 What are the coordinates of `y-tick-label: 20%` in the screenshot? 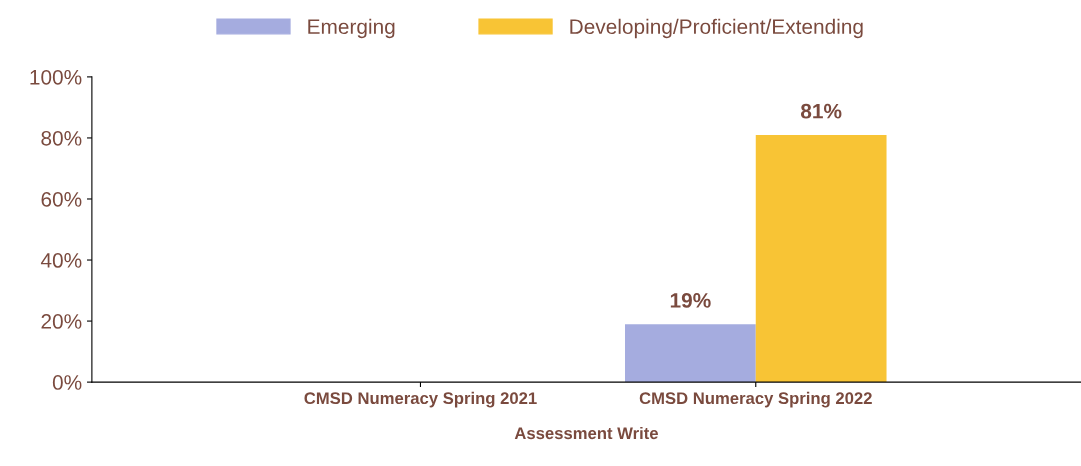 It's located at (61, 321).